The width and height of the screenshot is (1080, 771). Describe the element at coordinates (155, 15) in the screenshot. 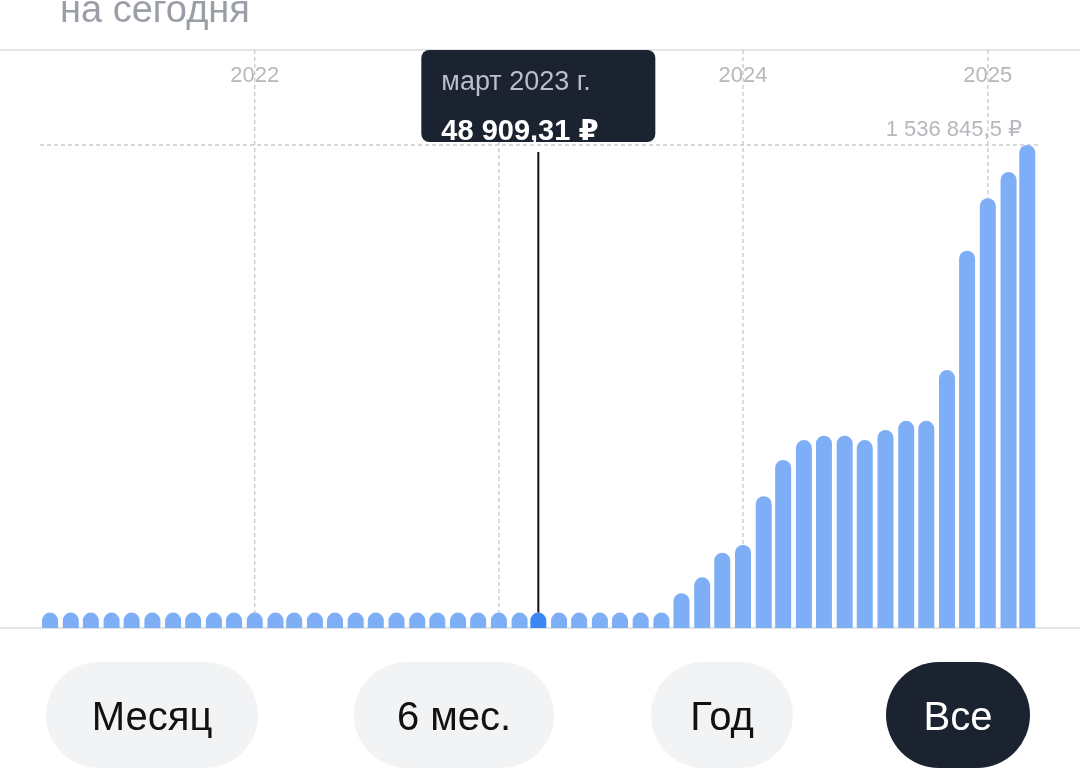

I see `chart-title: на сегодня` at that location.